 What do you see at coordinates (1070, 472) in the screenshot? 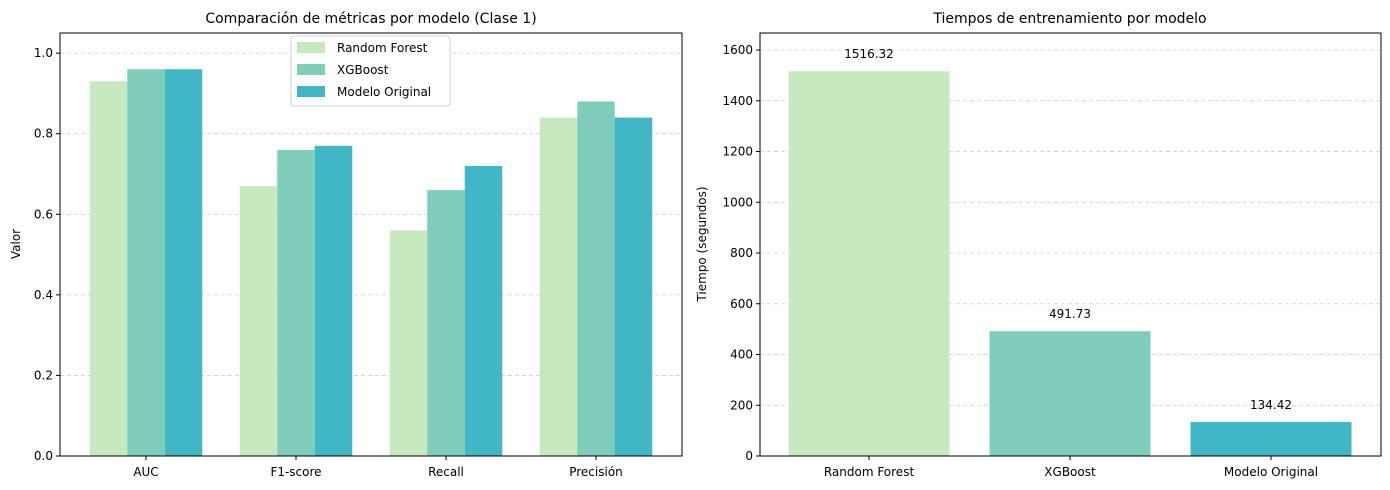
I see `x-tick-label: XGBoost` at bounding box center [1070, 472].